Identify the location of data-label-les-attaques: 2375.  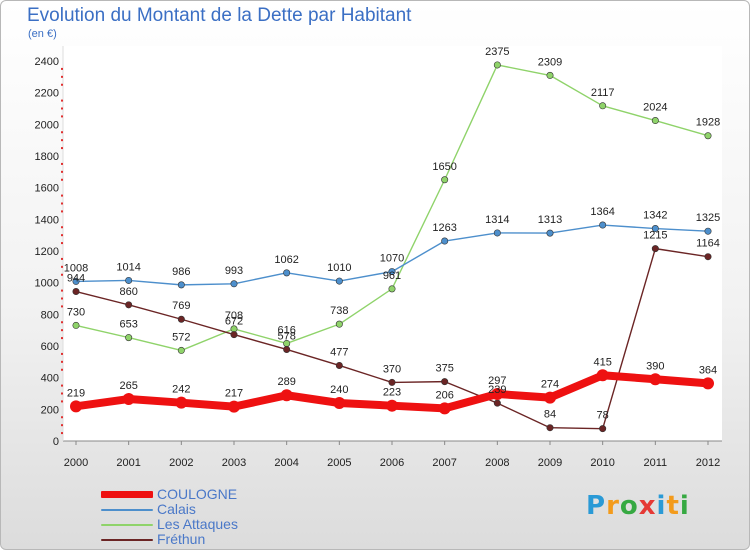
(497, 52).